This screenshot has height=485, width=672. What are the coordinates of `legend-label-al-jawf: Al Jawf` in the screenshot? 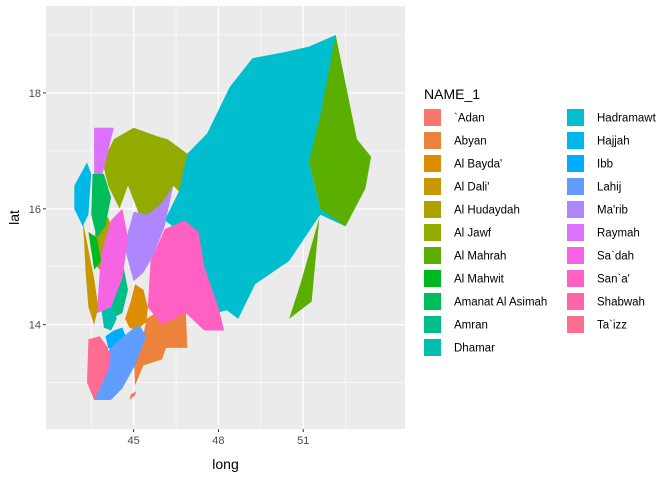 It's located at (473, 234).